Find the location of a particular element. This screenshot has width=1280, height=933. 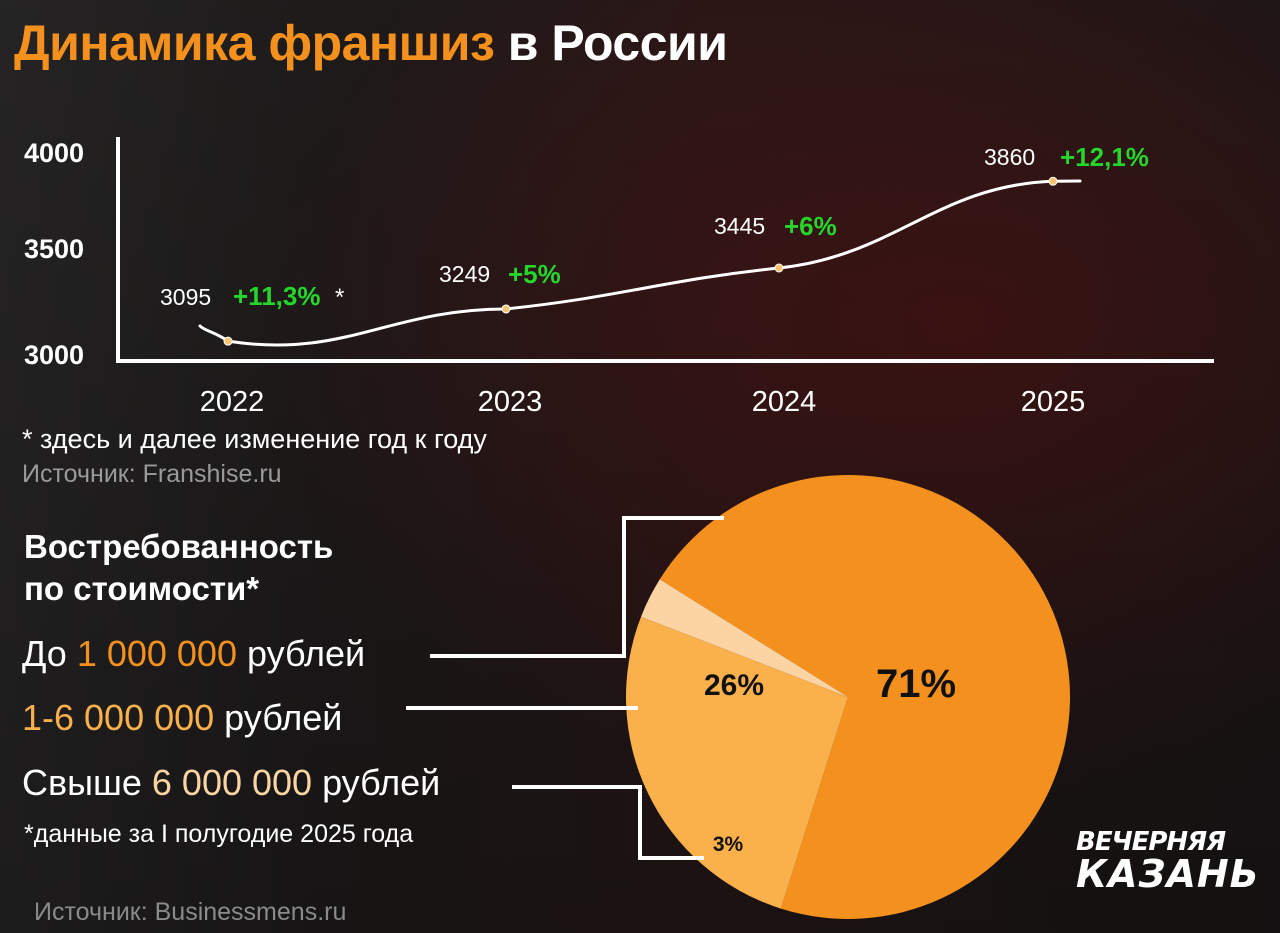

pie-title-line2: по стоимости* is located at coordinates (142, 588).